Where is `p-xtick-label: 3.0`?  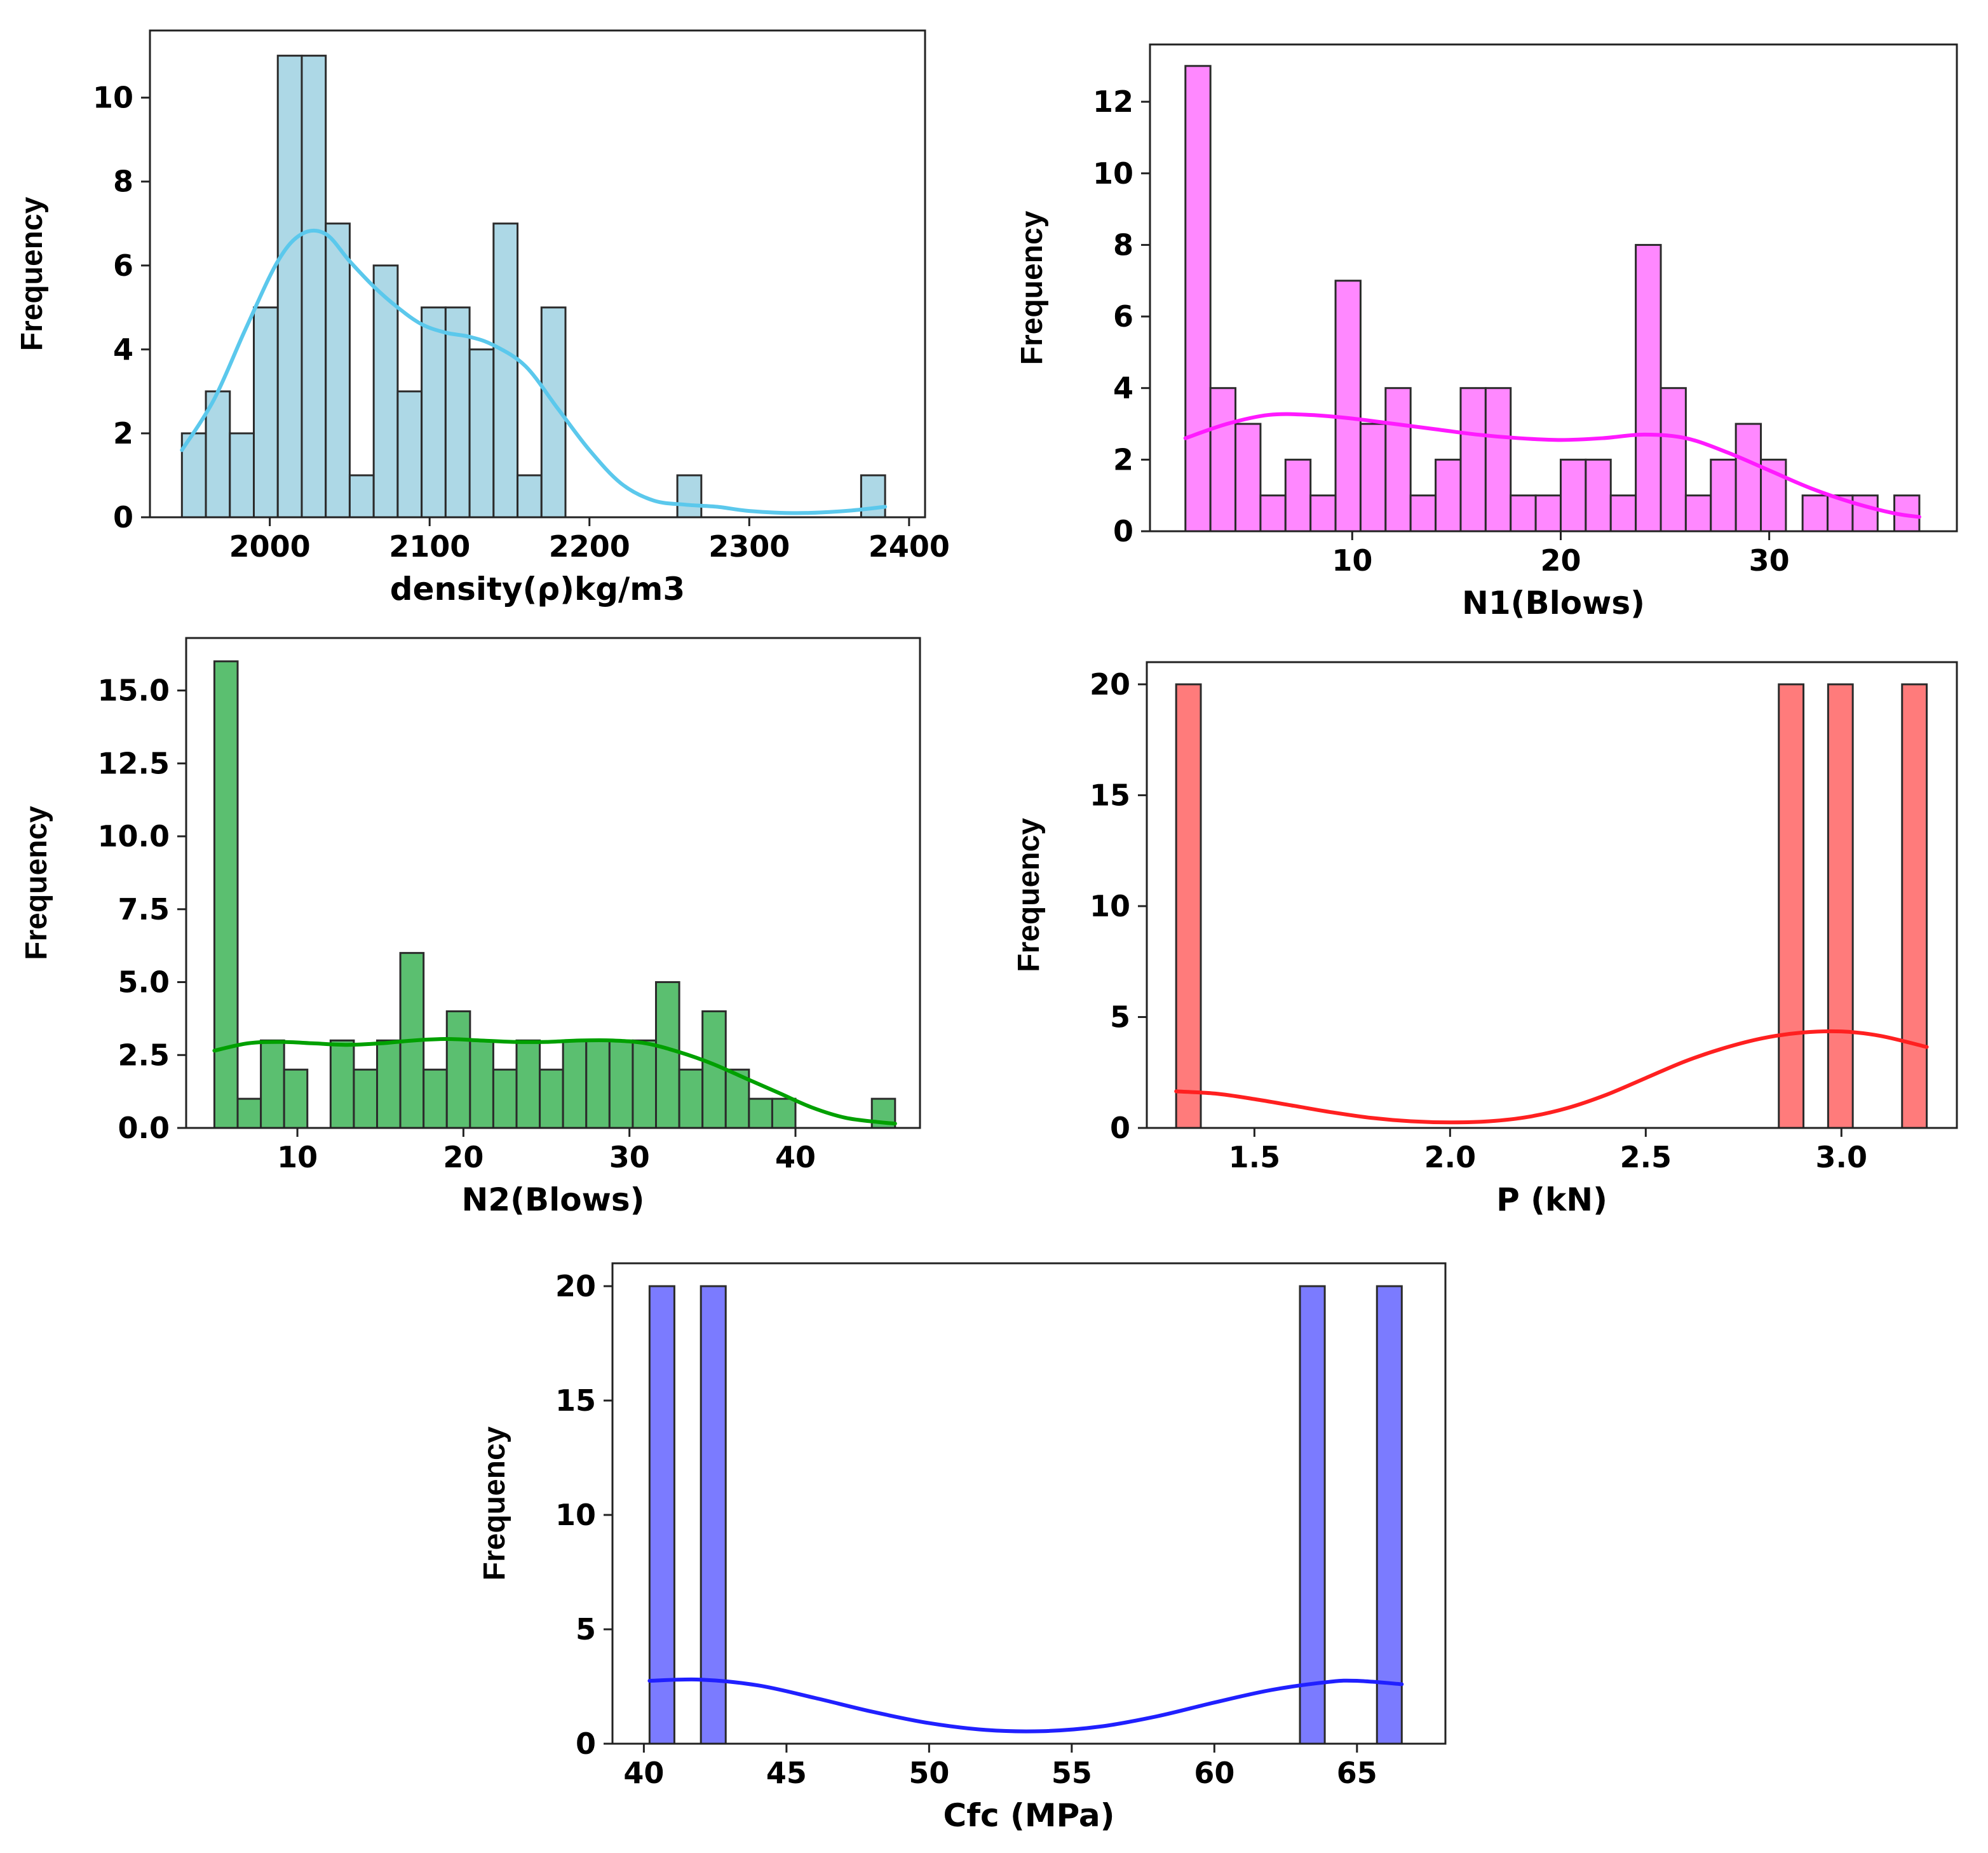
p-xtick-label: 3.0 is located at coordinates (1842, 1157).